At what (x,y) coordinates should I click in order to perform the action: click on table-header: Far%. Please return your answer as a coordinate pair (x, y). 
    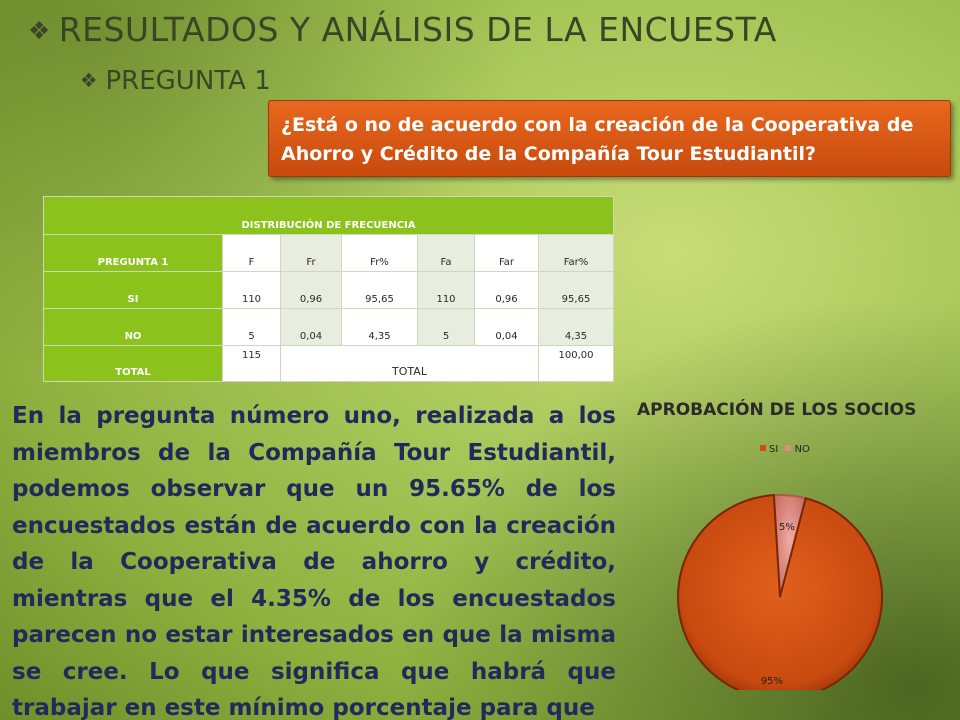
    Looking at the image, I should click on (576, 253).